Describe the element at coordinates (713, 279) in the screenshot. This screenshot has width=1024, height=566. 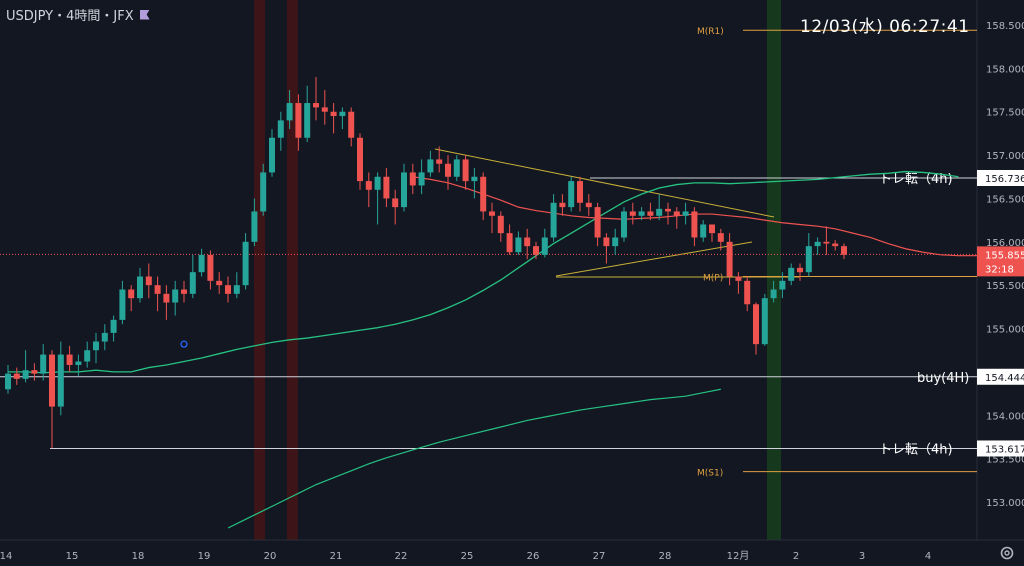
I see `pivot-p-label: M(P)` at that location.